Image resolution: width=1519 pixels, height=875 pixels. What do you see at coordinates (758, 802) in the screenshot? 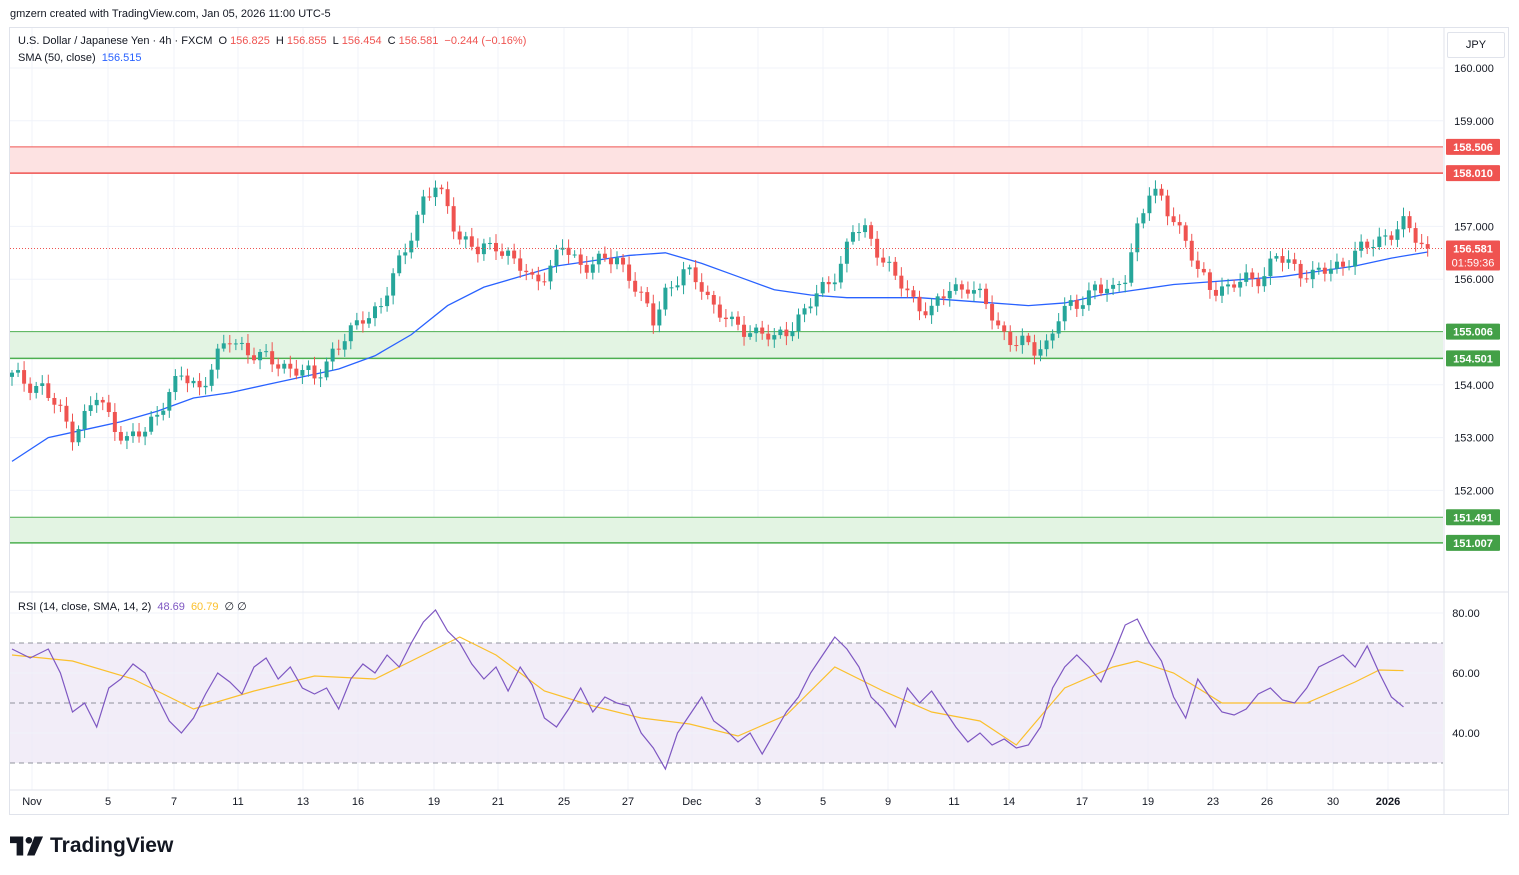
I see `x-tick-label: 3` at bounding box center [758, 802].